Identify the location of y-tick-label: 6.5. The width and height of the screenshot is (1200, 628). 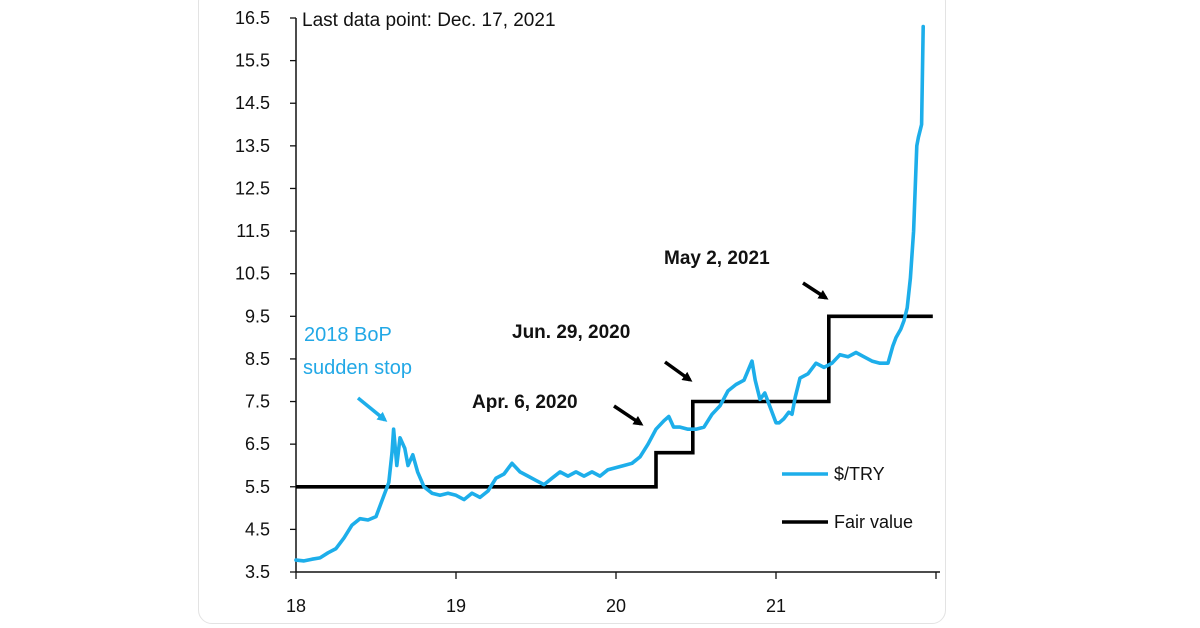
(257, 444).